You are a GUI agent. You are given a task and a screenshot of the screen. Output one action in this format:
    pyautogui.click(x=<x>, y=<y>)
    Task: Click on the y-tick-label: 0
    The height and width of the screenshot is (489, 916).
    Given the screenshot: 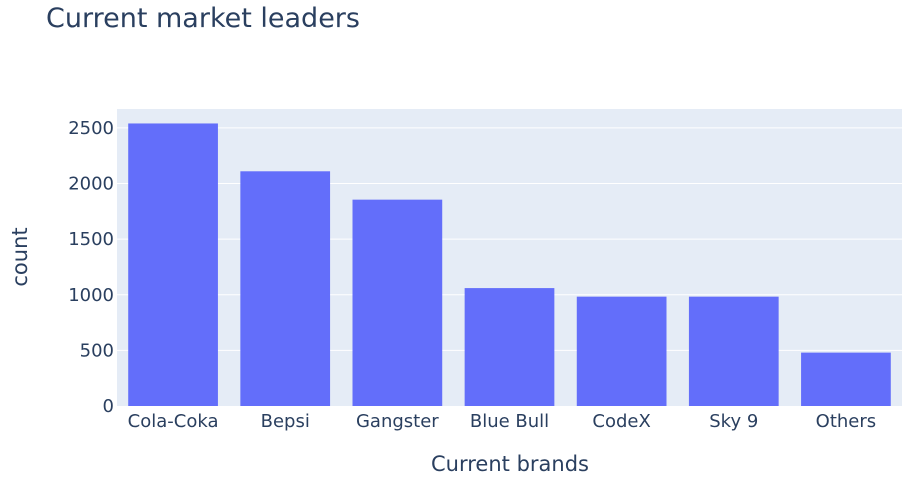 What is the action you would take?
    pyautogui.click(x=108, y=406)
    